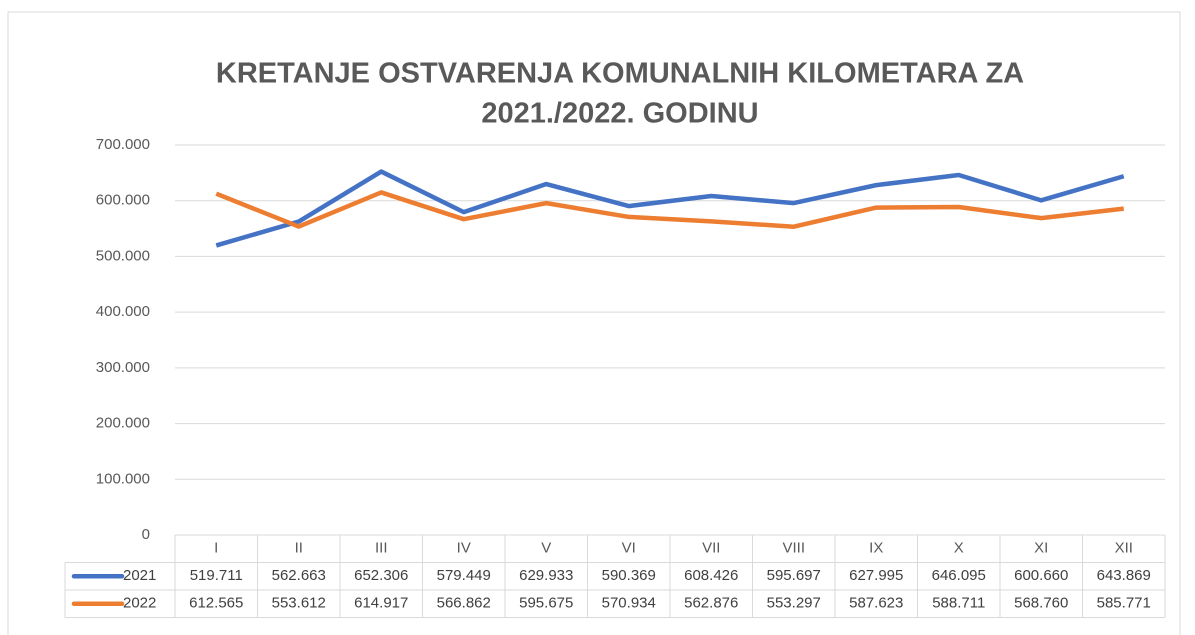 The width and height of the screenshot is (1195, 635). What do you see at coordinates (146, 534) in the screenshot?
I see `y-tick-label: 0` at bounding box center [146, 534].